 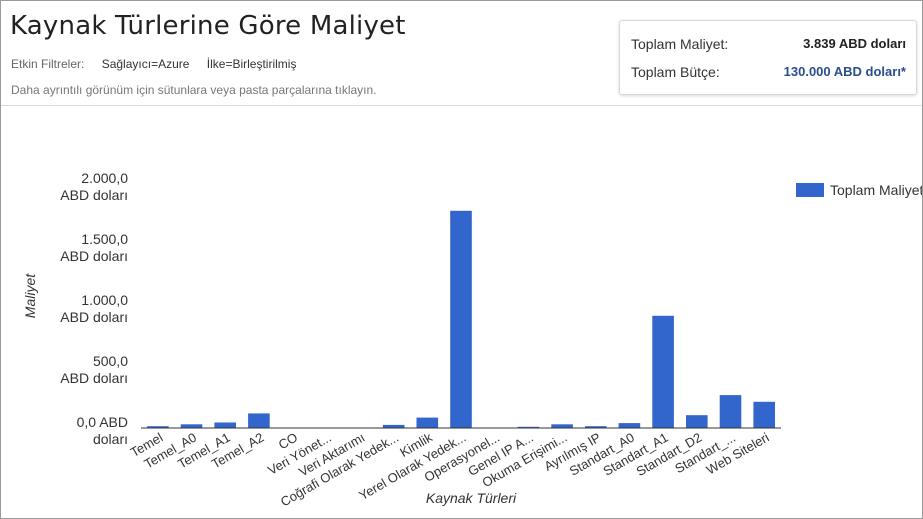 I want to click on total-cost-label: Toplam Maliyet:, so click(x=680, y=44).